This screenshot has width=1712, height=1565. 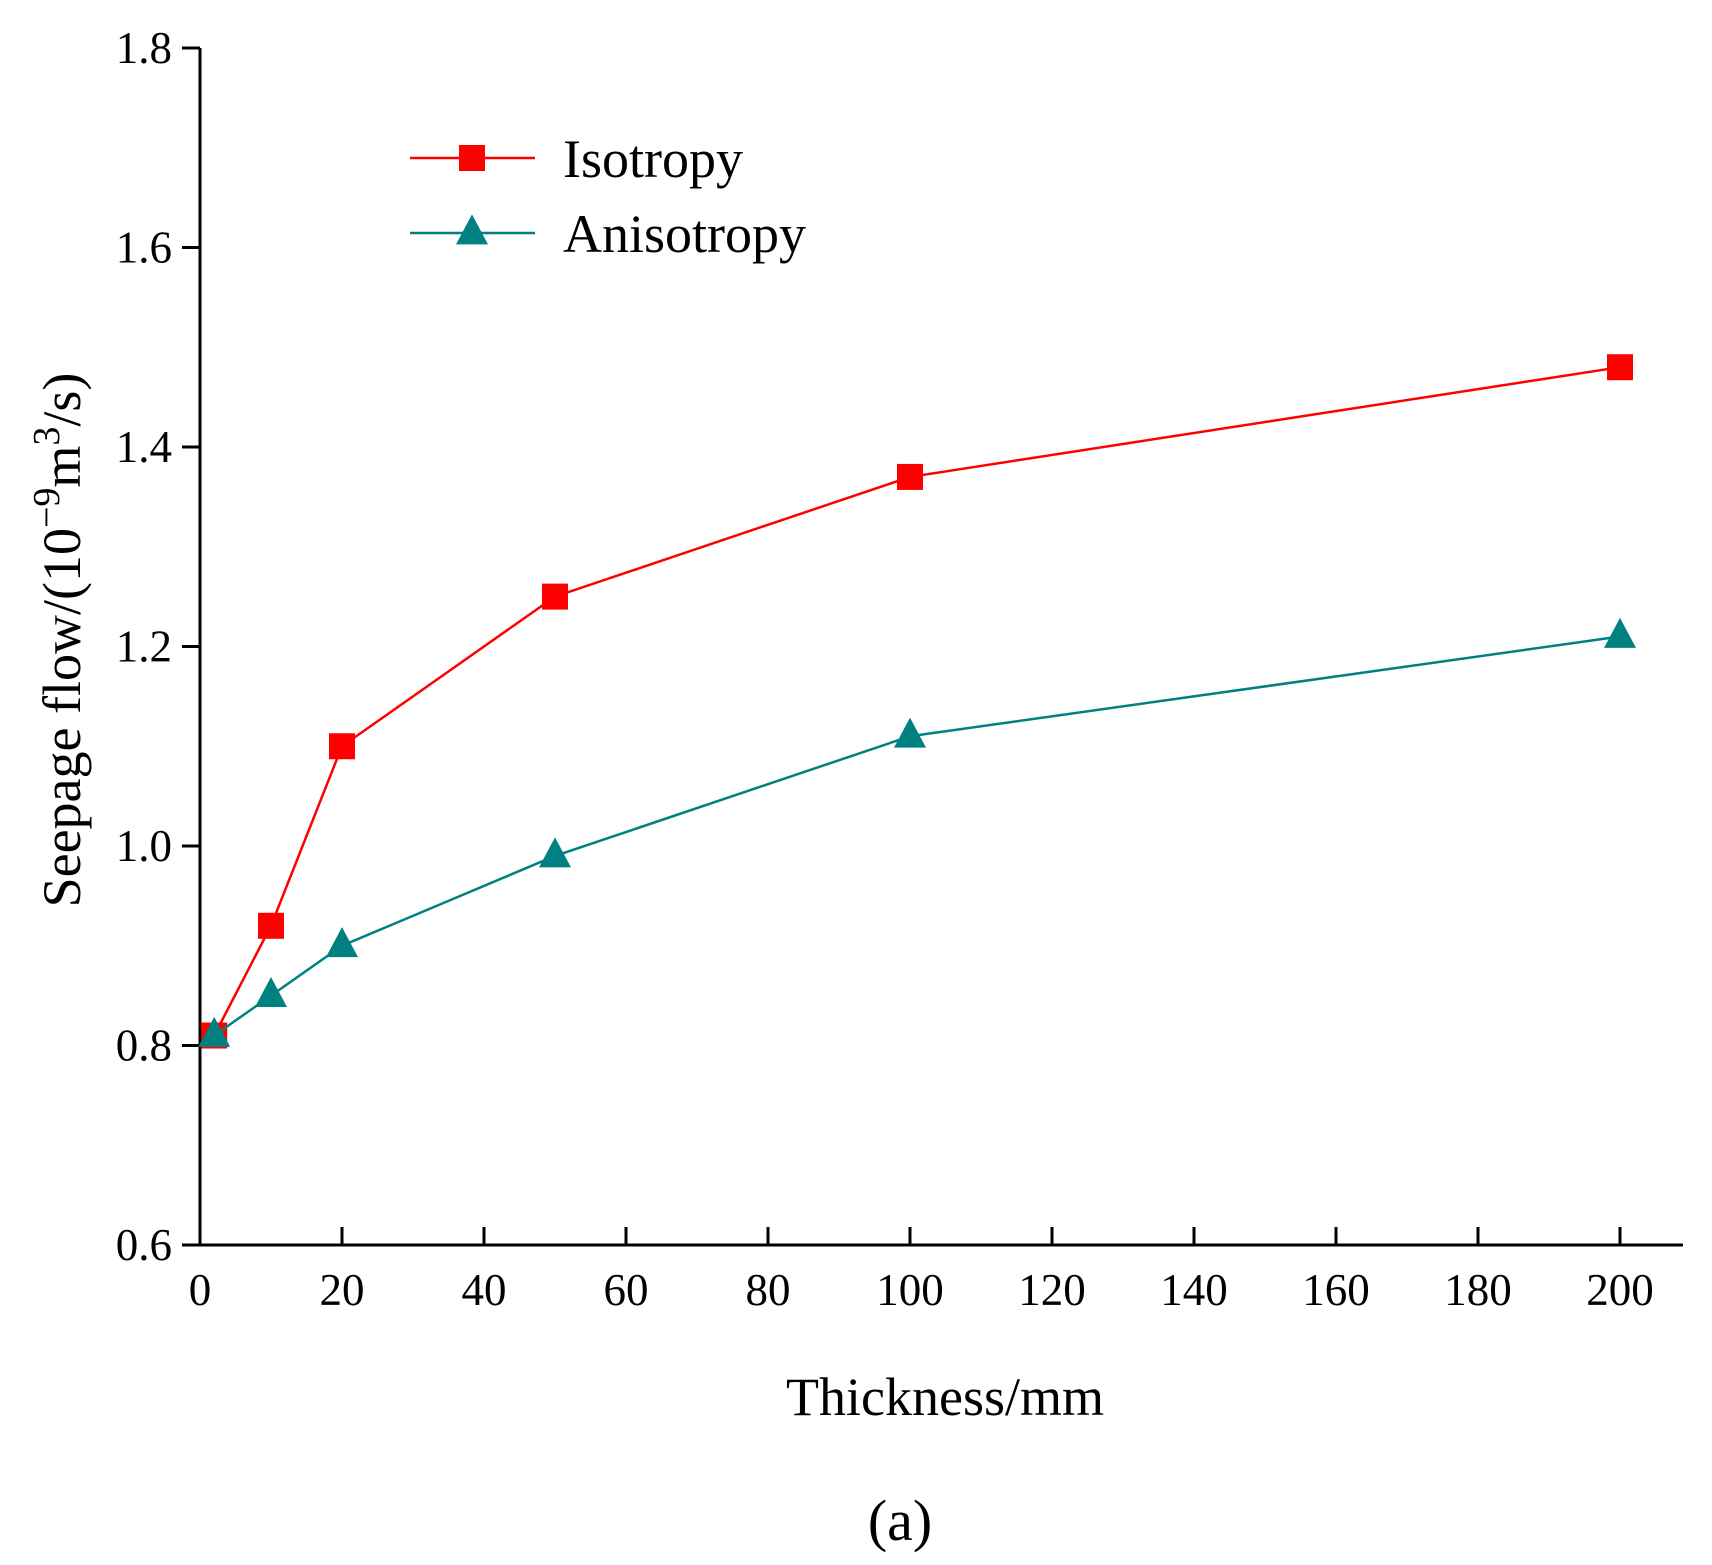 What do you see at coordinates (472, 229) in the screenshot?
I see `legend-marker-anisotropy` at bounding box center [472, 229].